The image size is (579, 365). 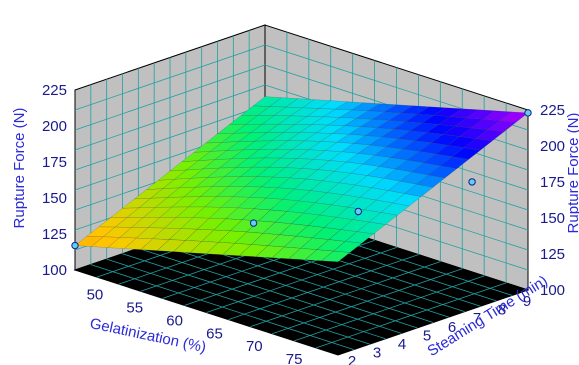 I want to click on z-tick-label-left: 225, so click(x=54, y=90).